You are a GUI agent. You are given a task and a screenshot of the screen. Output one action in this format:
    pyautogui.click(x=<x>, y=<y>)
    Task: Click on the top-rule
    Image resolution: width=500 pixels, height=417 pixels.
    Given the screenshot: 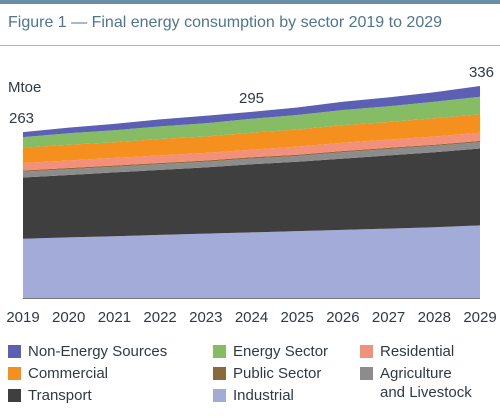 What is the action you would take?
    pyautogui.click(x=250, y=2)
    